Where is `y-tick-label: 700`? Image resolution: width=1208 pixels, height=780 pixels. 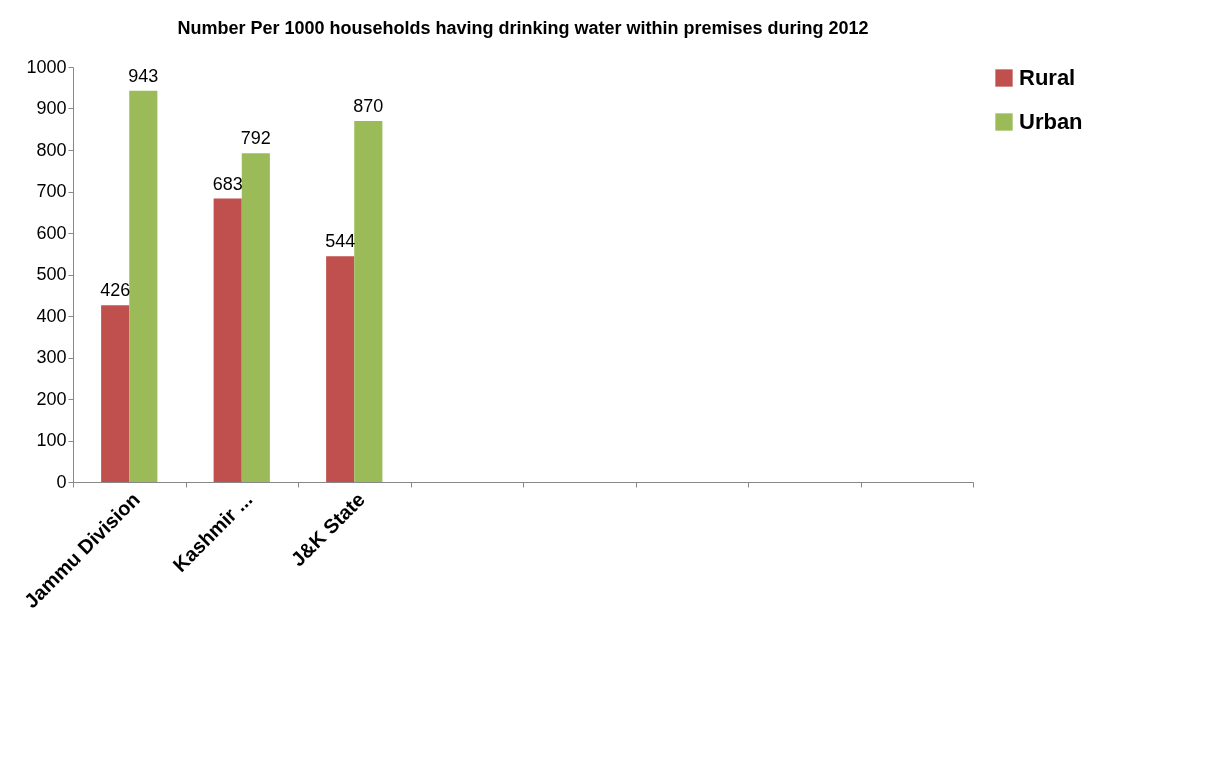
y-tick-label: 700 is located at coordinates (51, 191).